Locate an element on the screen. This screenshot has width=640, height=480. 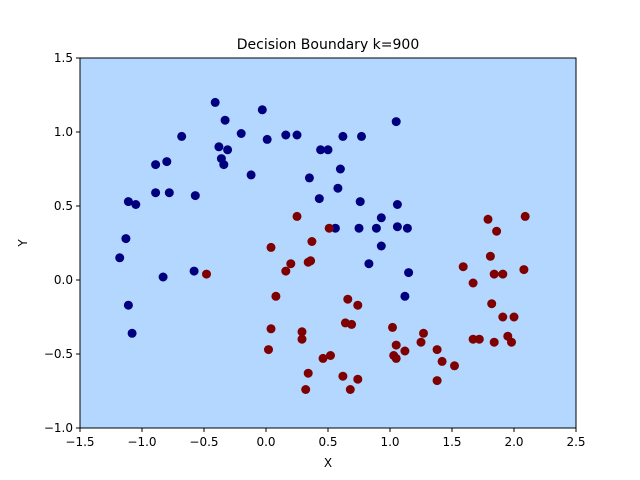
y-tick-label: 0.5 is located at coordinates (63, 206).